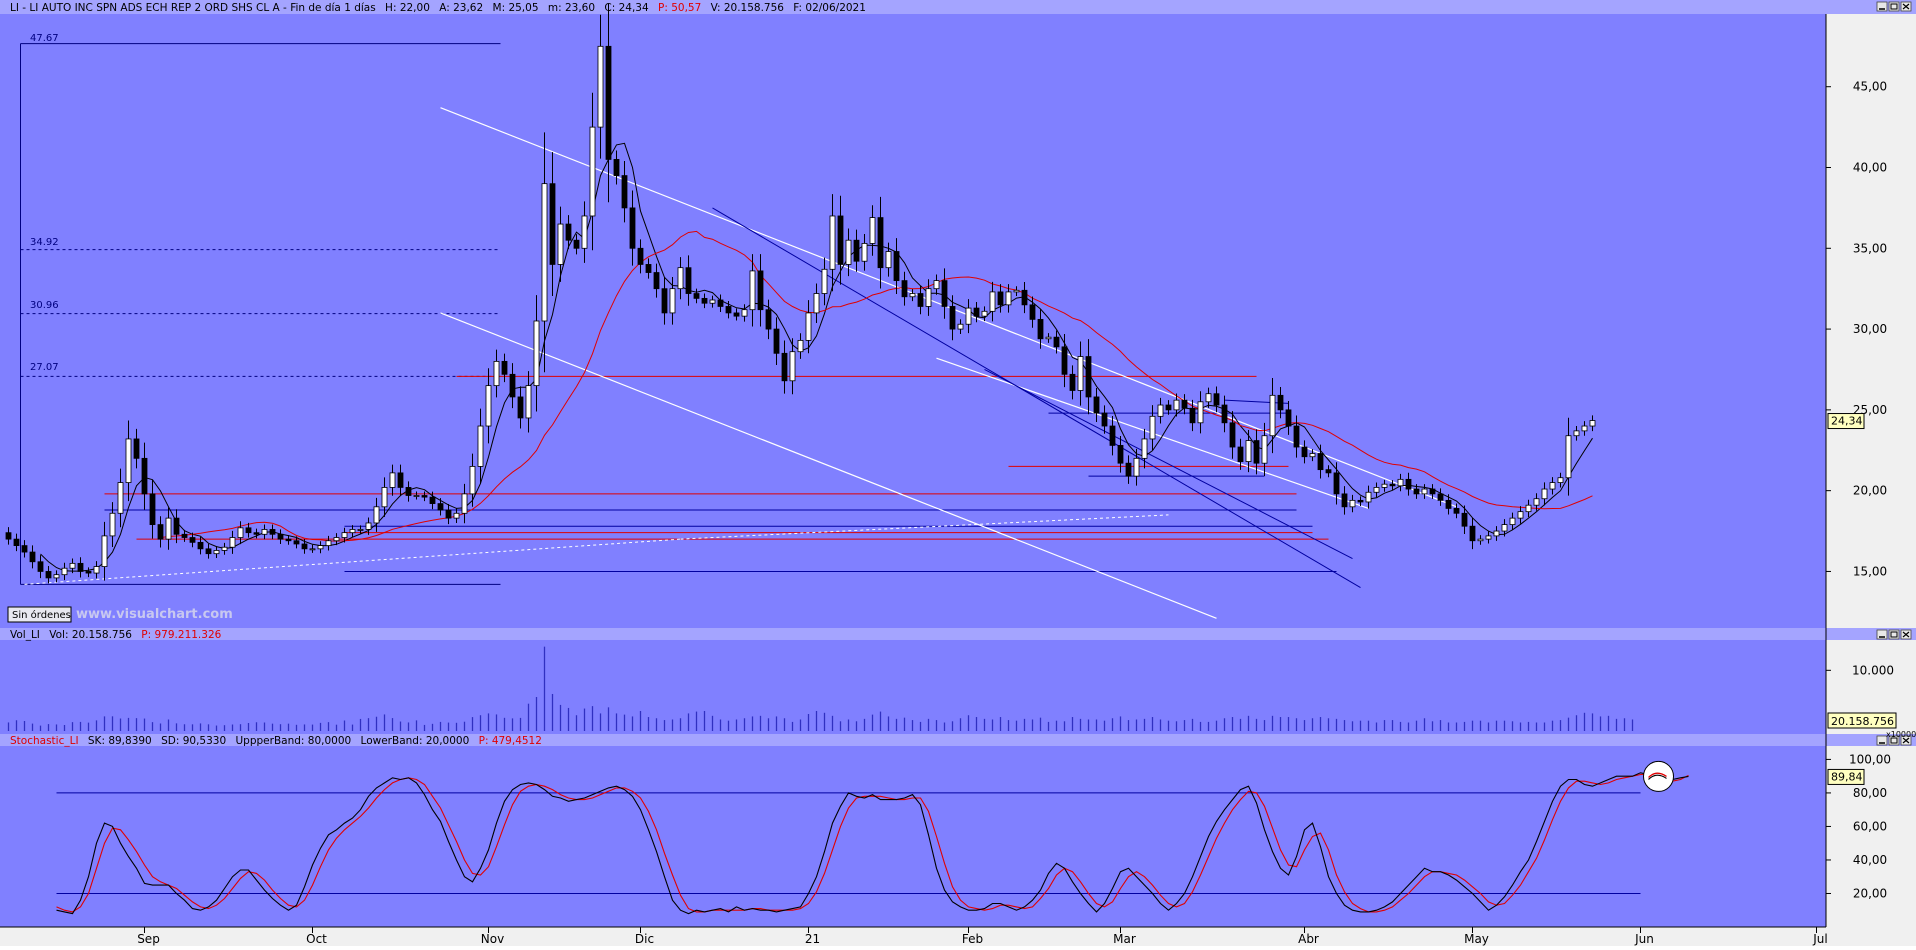 The height and width of the screenshot is (950, 1916). I want to click on volume-header-text: Vol_LI Vol: 20.158.756 P: 979.211.326, so click(116, 635).